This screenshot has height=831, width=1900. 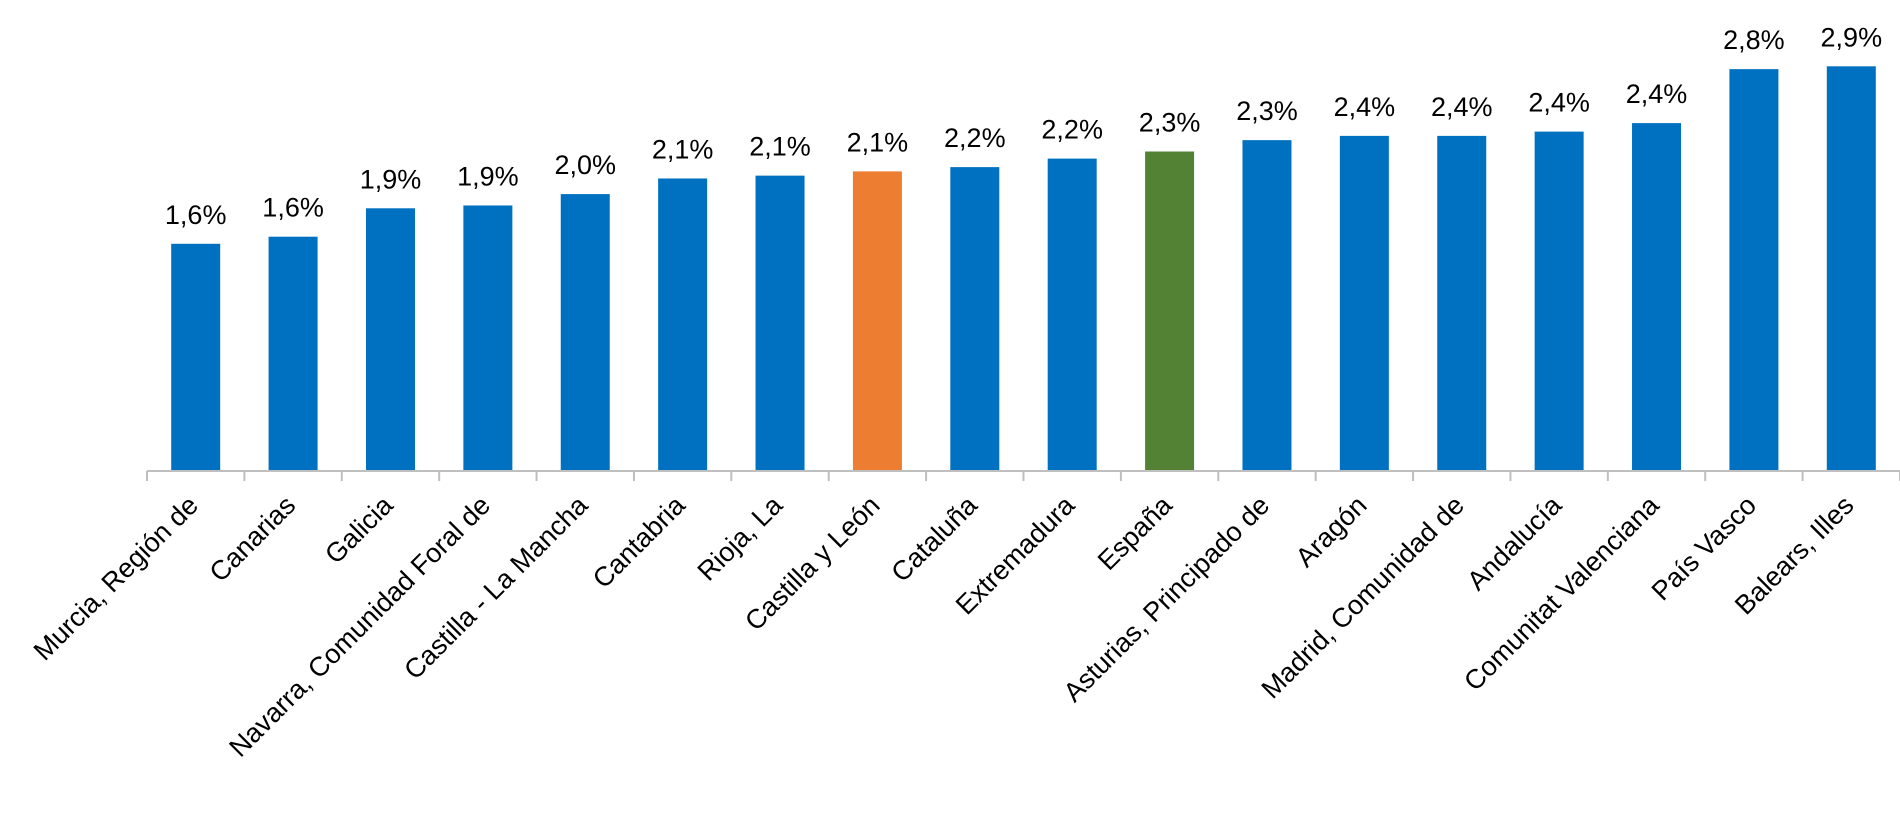 I want to click on category-label: Galicia, so click(x=359, y=529).